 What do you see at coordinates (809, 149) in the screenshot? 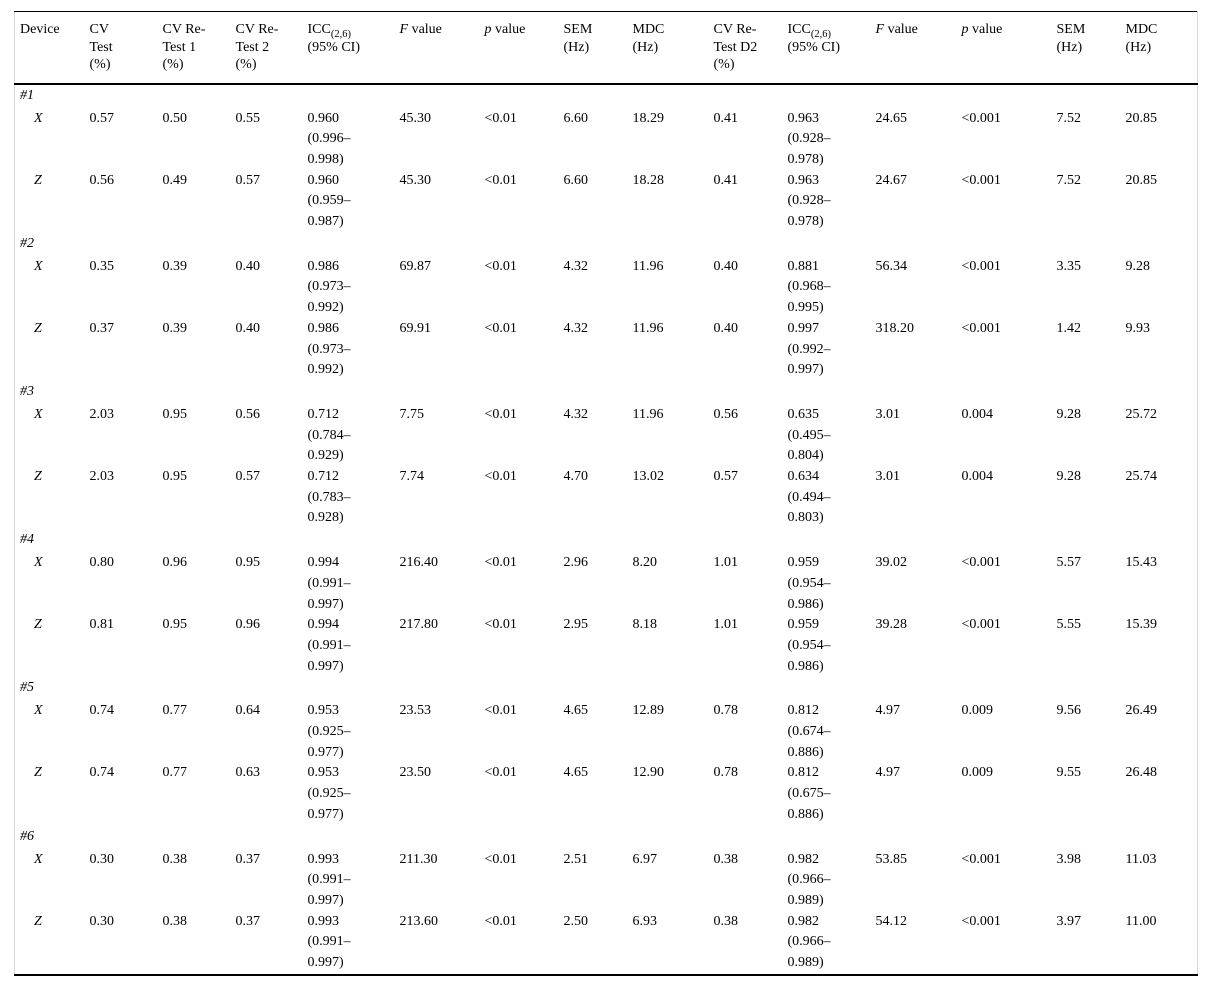
I see `icc-ci: (0.928– 0.978)` at bounding box center [809, 149].